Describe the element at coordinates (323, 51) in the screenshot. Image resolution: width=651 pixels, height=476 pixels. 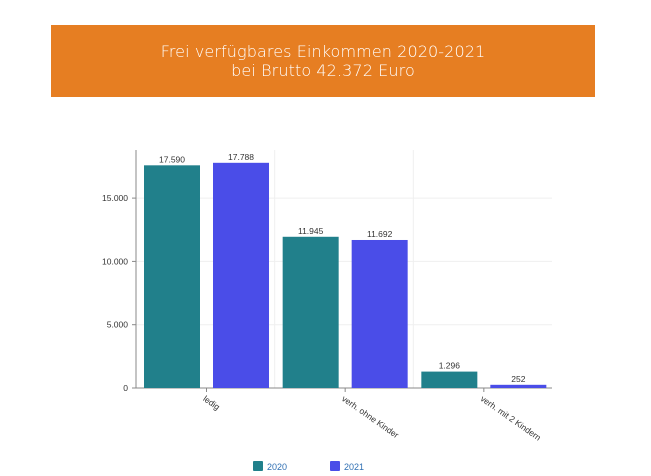
I see `chart-title-line-1: Frei verfügbares Einkommen 2020-2021` at that location.